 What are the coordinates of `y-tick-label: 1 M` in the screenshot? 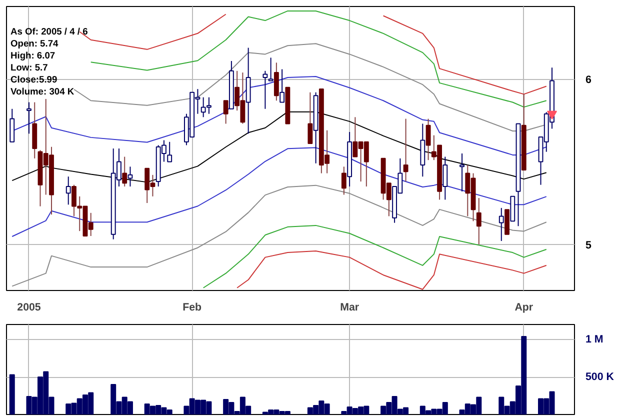 It's located at (595, 340).